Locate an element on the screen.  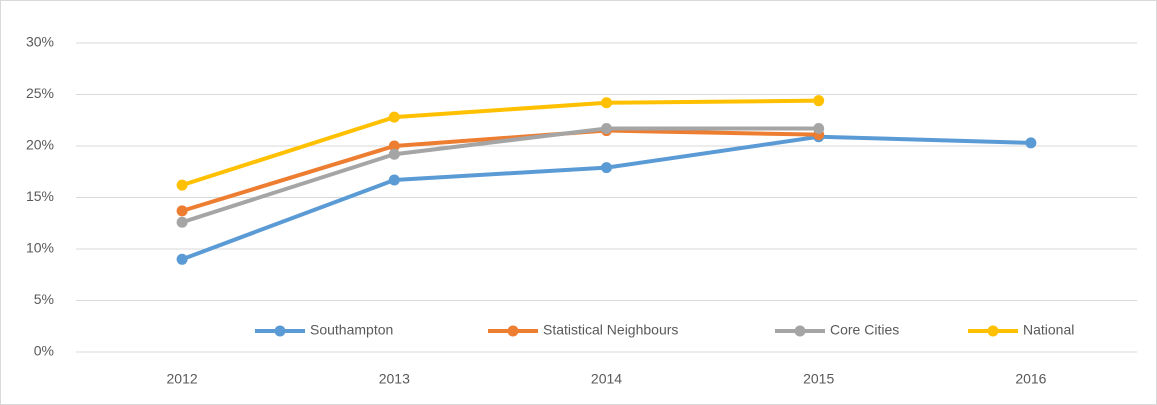
y-tick-label: 25% is located at coordinates (40, 93).